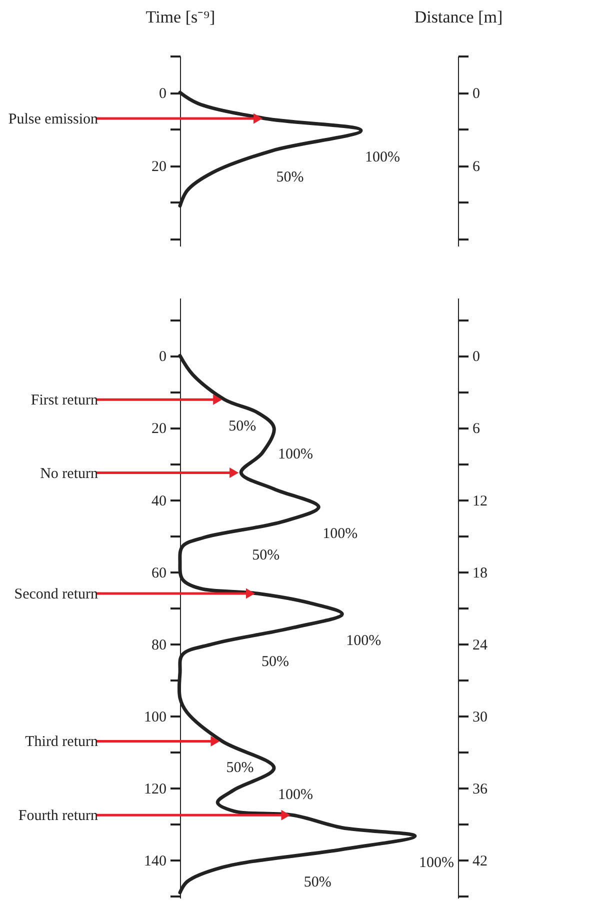  What do you see at coordinates (480, 645) in the screenshot?
I see `y2-tick-label: 24` at bounding box center [480, 645].